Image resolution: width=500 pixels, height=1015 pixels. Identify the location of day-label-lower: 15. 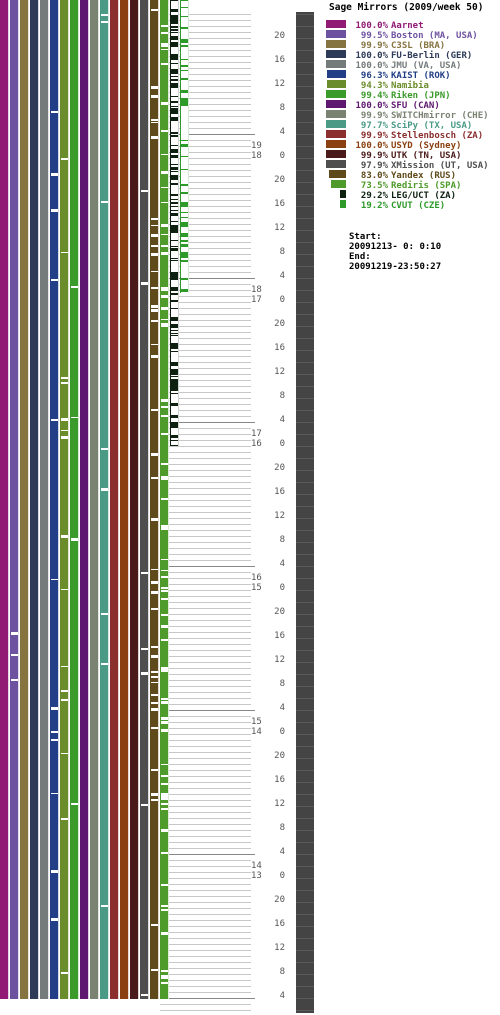
(256, 588).